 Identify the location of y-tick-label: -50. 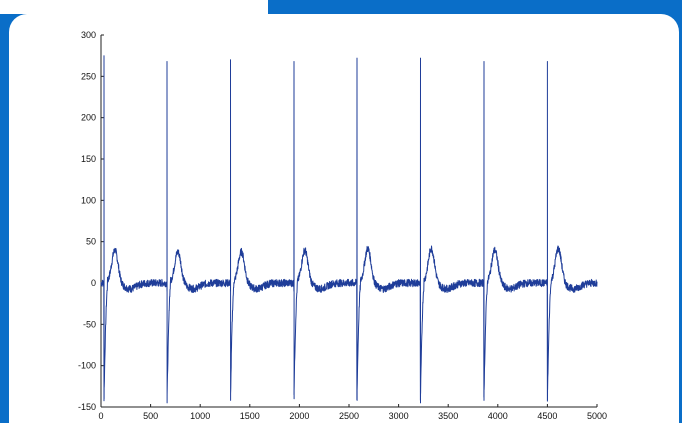
(89, 324).